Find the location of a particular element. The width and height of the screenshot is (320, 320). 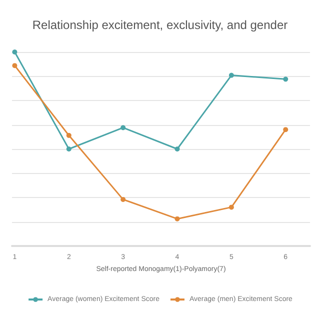

chart-title: Relationship excitement, exclusivity, and gender is located at coordinates (160, 25).